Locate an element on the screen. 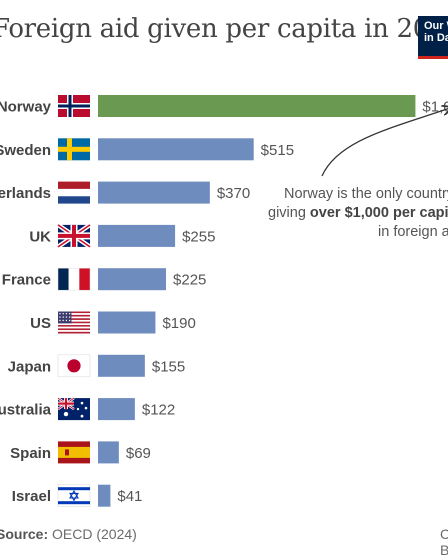 The height and width of the screenshot is (560, 448). license-note: CC BY is located at coordinates (444, 542).